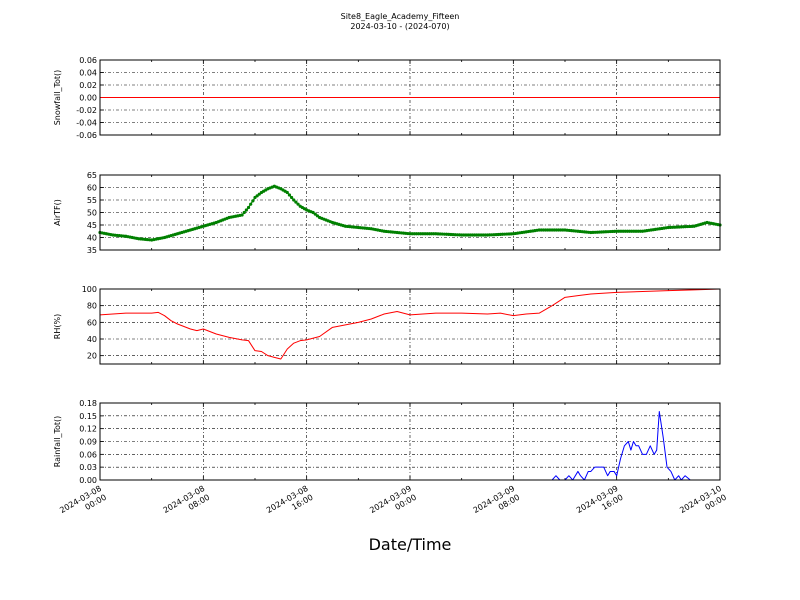 The image size is (800, 600). What do you see at coordinates (88, 442) in the screenshot?
I see `y-tick-label: 0.09` at bounding box center [88, 442].